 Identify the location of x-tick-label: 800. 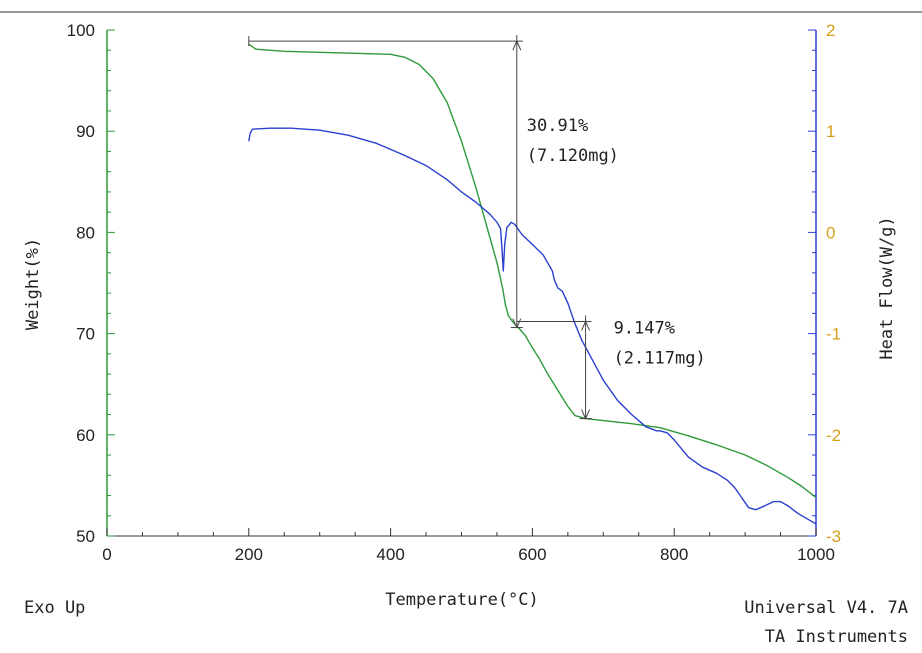
(674, 554).